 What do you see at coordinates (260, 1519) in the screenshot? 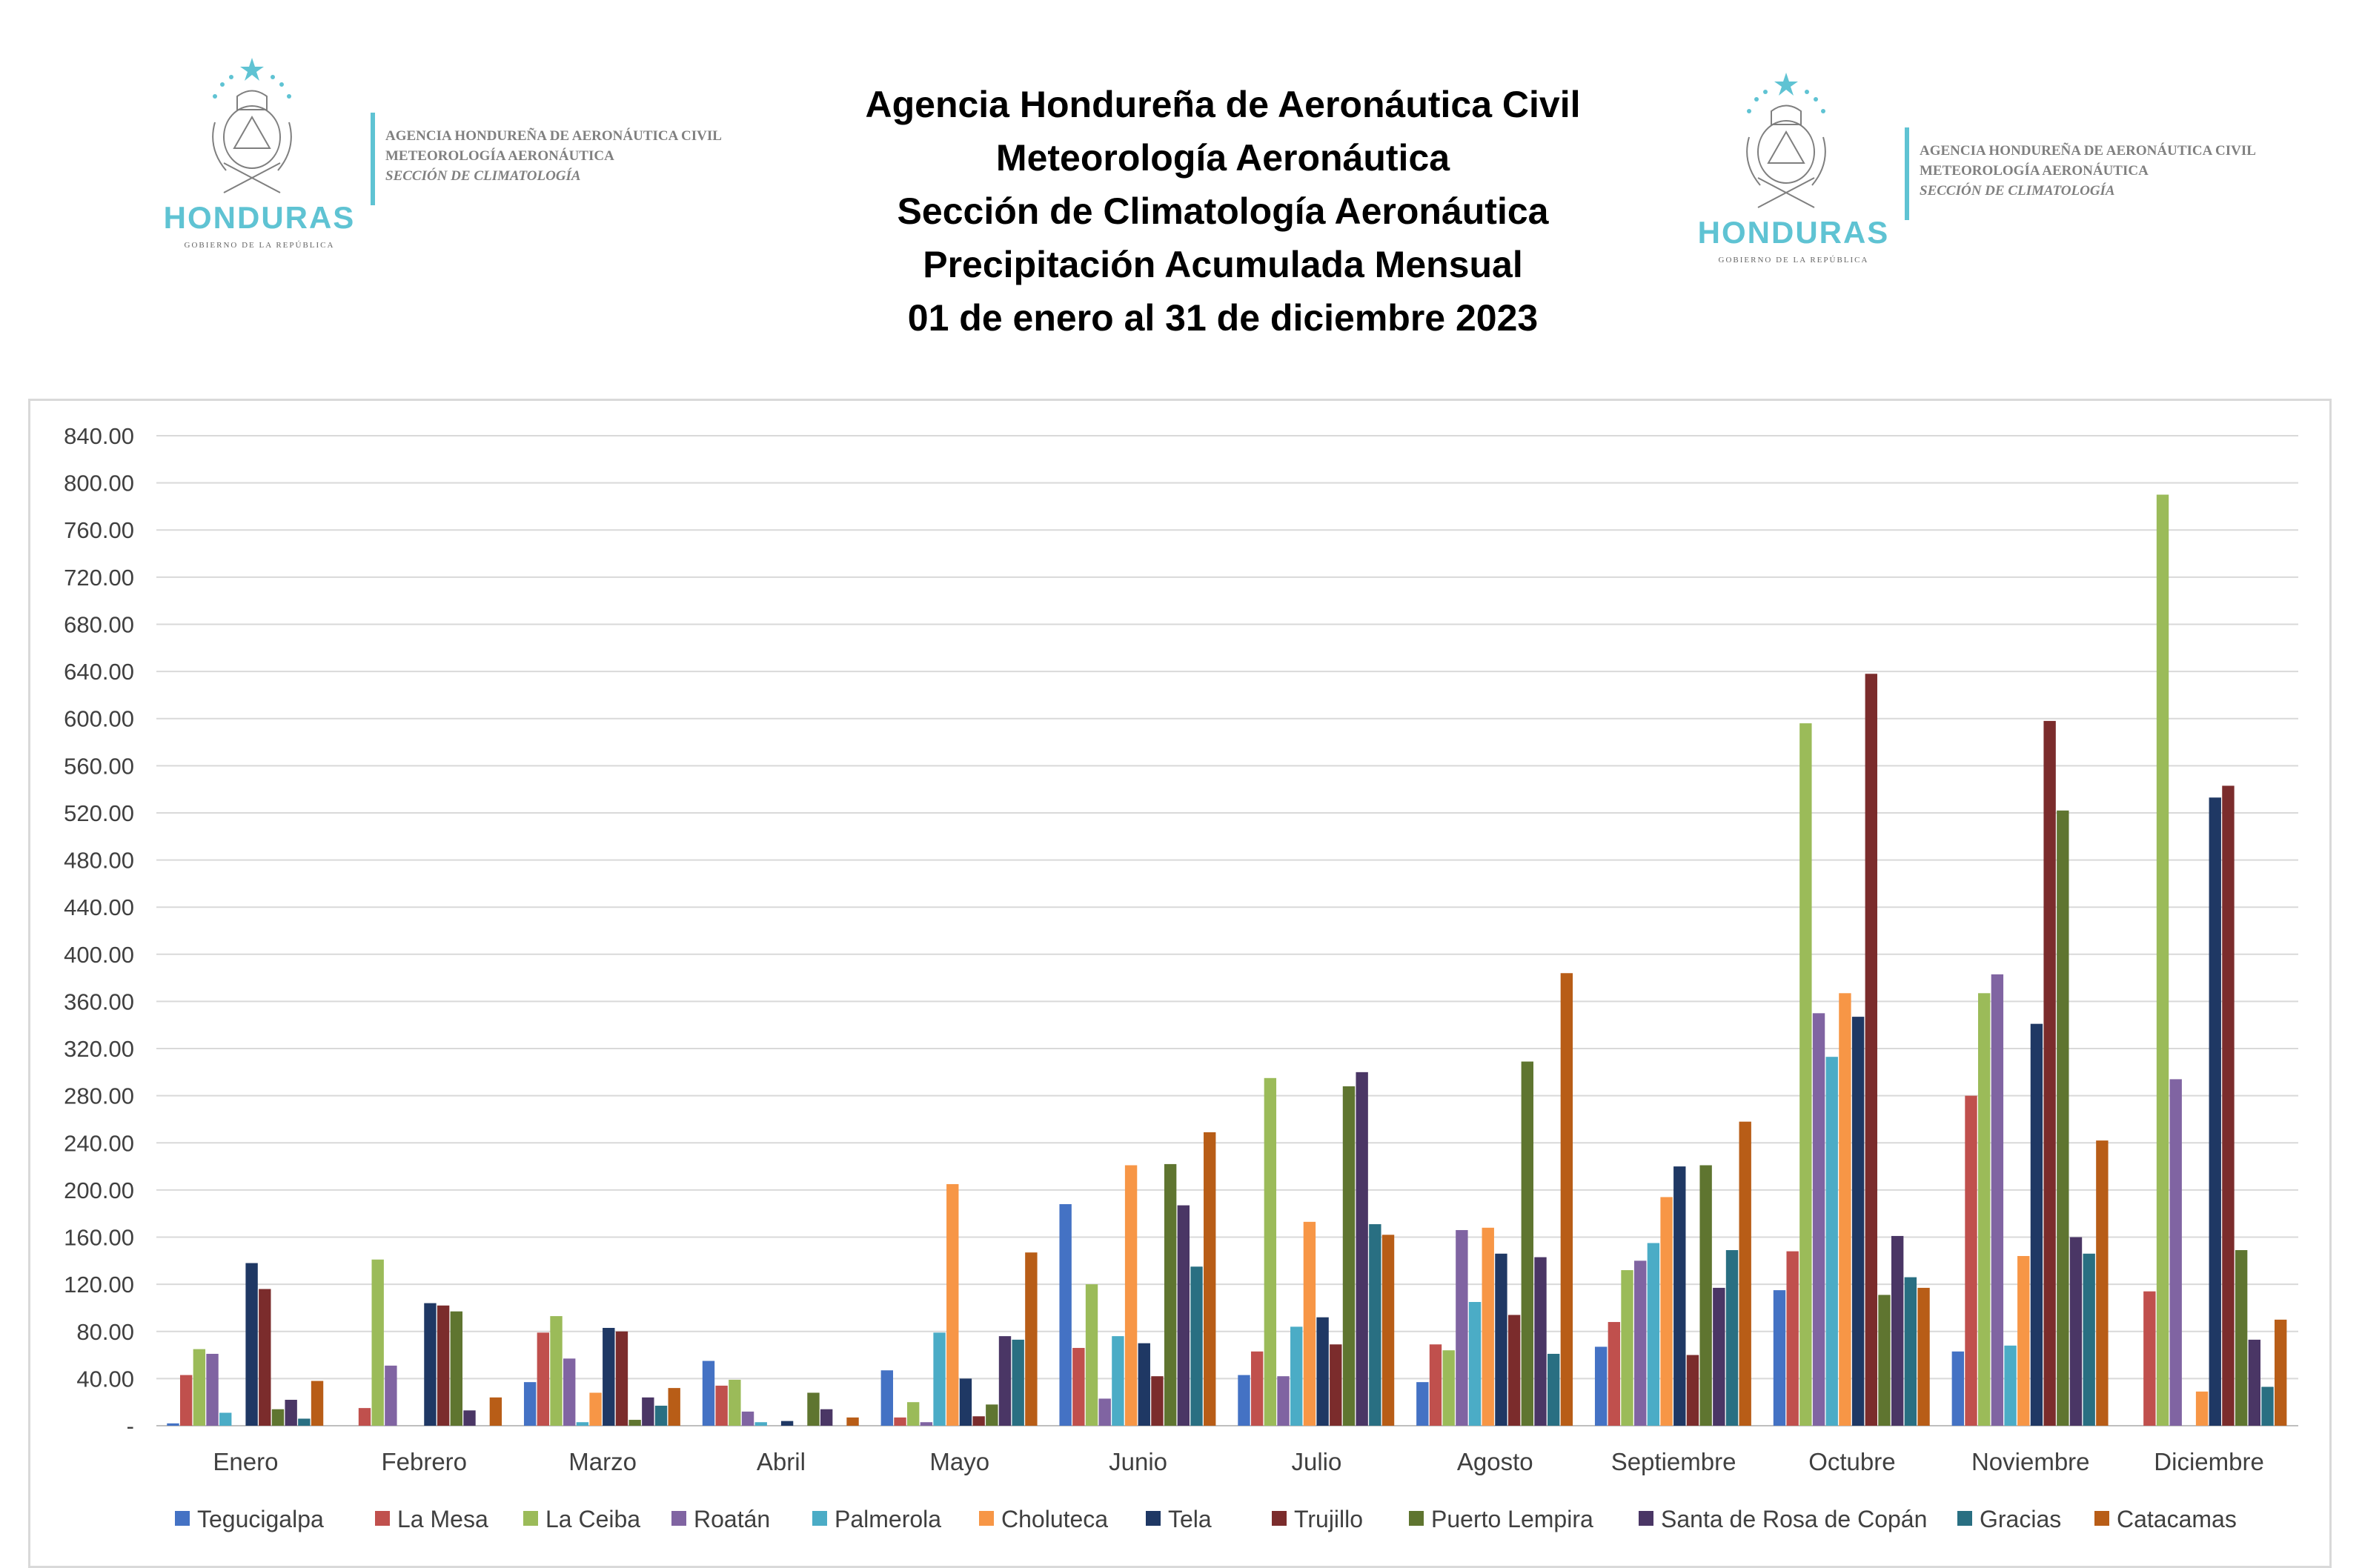
I see `legend-label: Tegucigalpa` at bounding box center [260, 1519].